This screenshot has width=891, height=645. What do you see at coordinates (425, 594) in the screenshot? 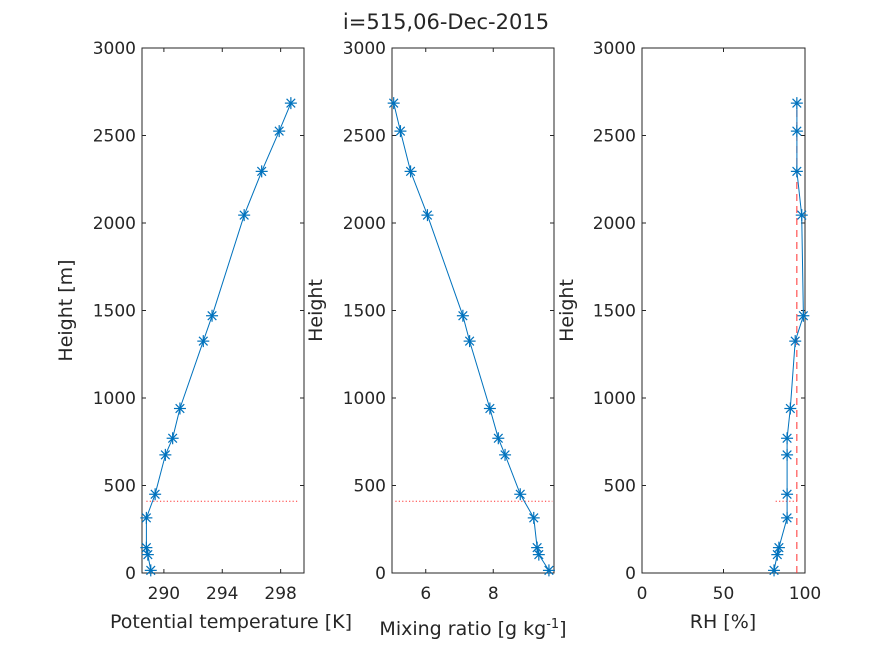
I see `x-tick-label: 6` at bounding box center [425, 594].